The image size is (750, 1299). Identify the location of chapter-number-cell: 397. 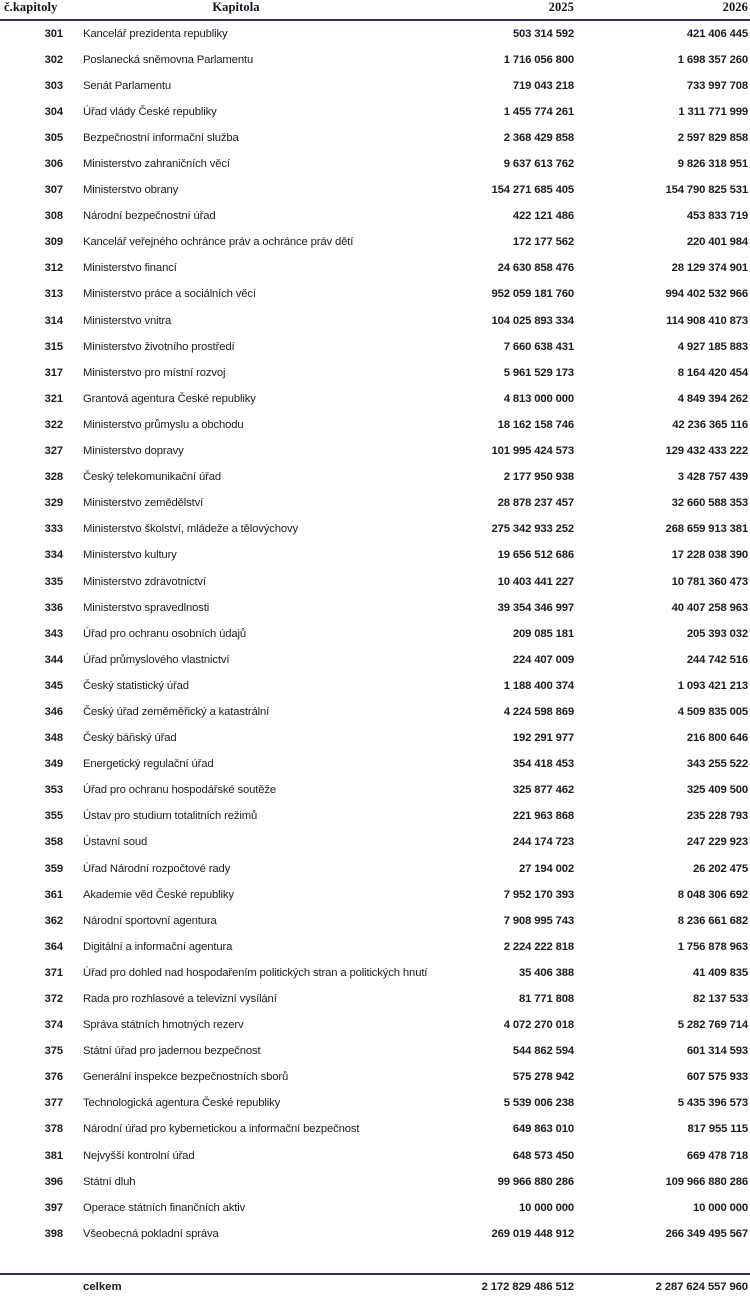
(36, 1208).